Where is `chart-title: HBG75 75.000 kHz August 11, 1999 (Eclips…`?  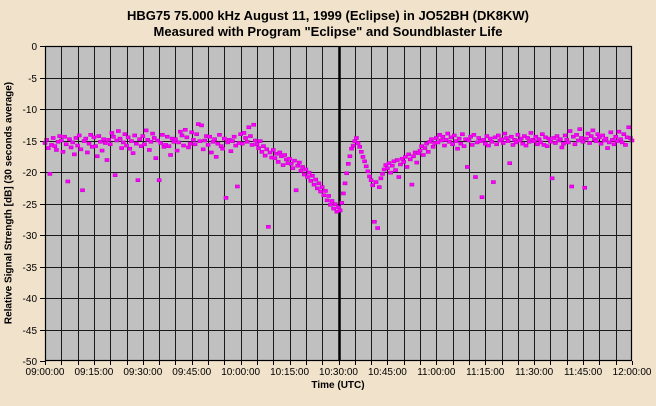
chart-title: HBG75 75.000 kHz August 11, 1999 (Eclips… is located at coordinates (328, 15).